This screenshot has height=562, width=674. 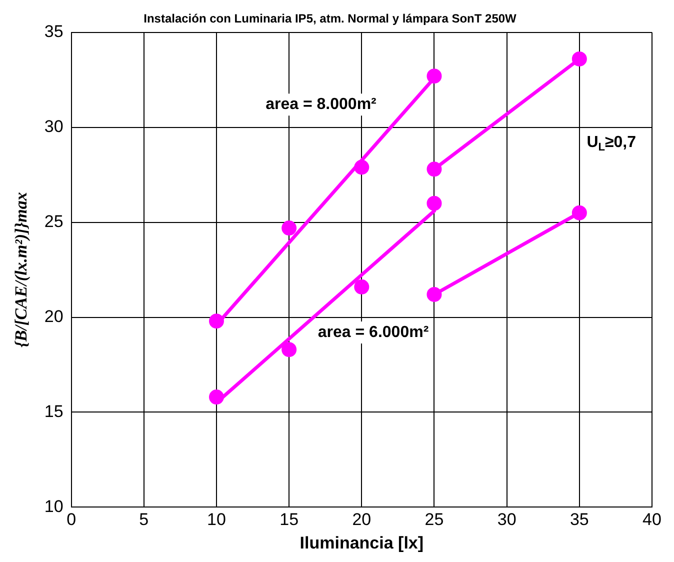 I want to click on y-tick-label: 10, so click(x=54, y=506).